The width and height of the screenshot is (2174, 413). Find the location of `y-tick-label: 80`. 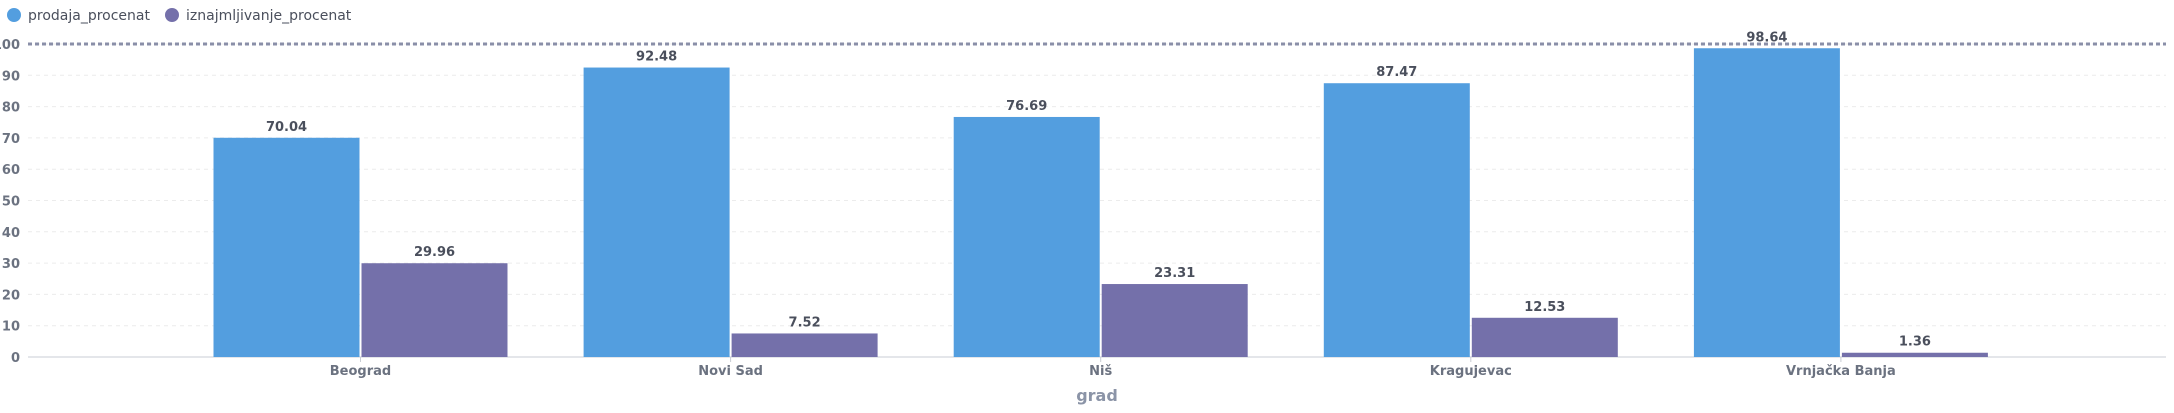

y-tick-label: 80 is located at coordinates (11, 108).